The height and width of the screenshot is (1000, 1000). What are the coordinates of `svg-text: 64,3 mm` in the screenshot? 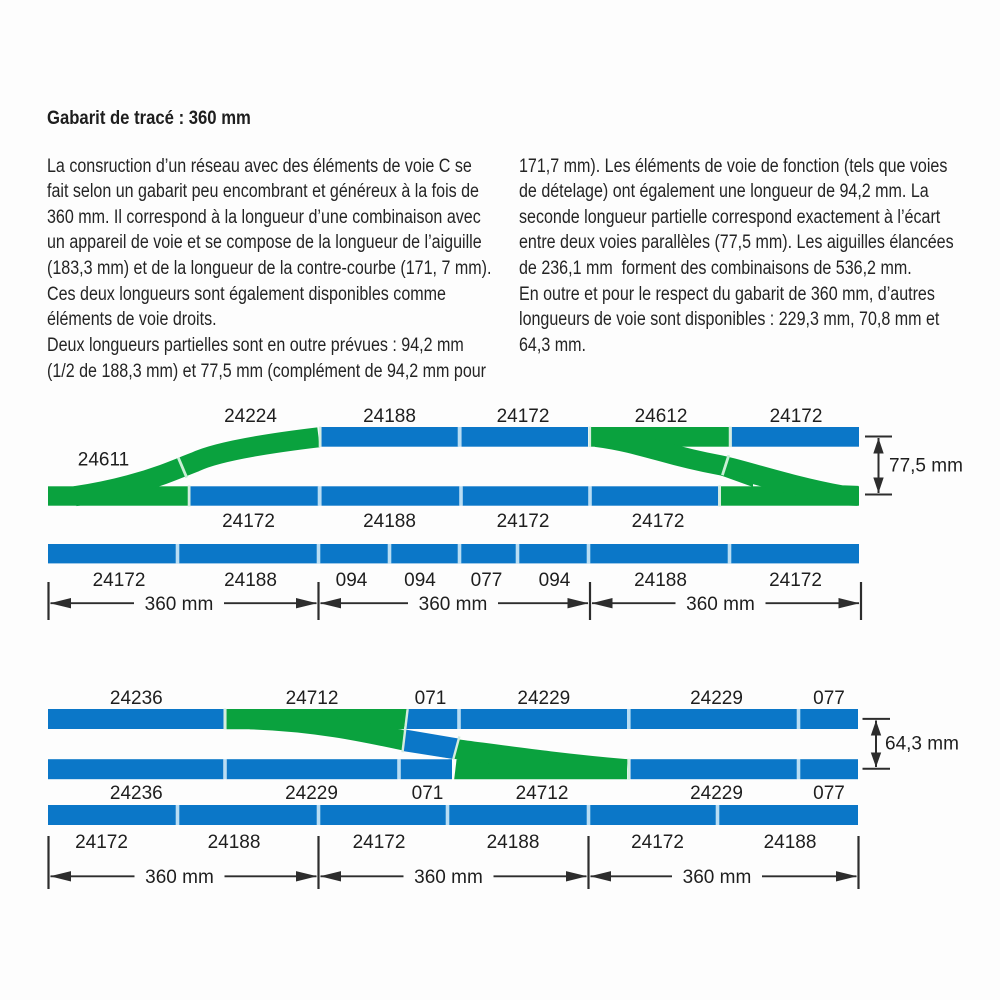 It's located at (922, 744).